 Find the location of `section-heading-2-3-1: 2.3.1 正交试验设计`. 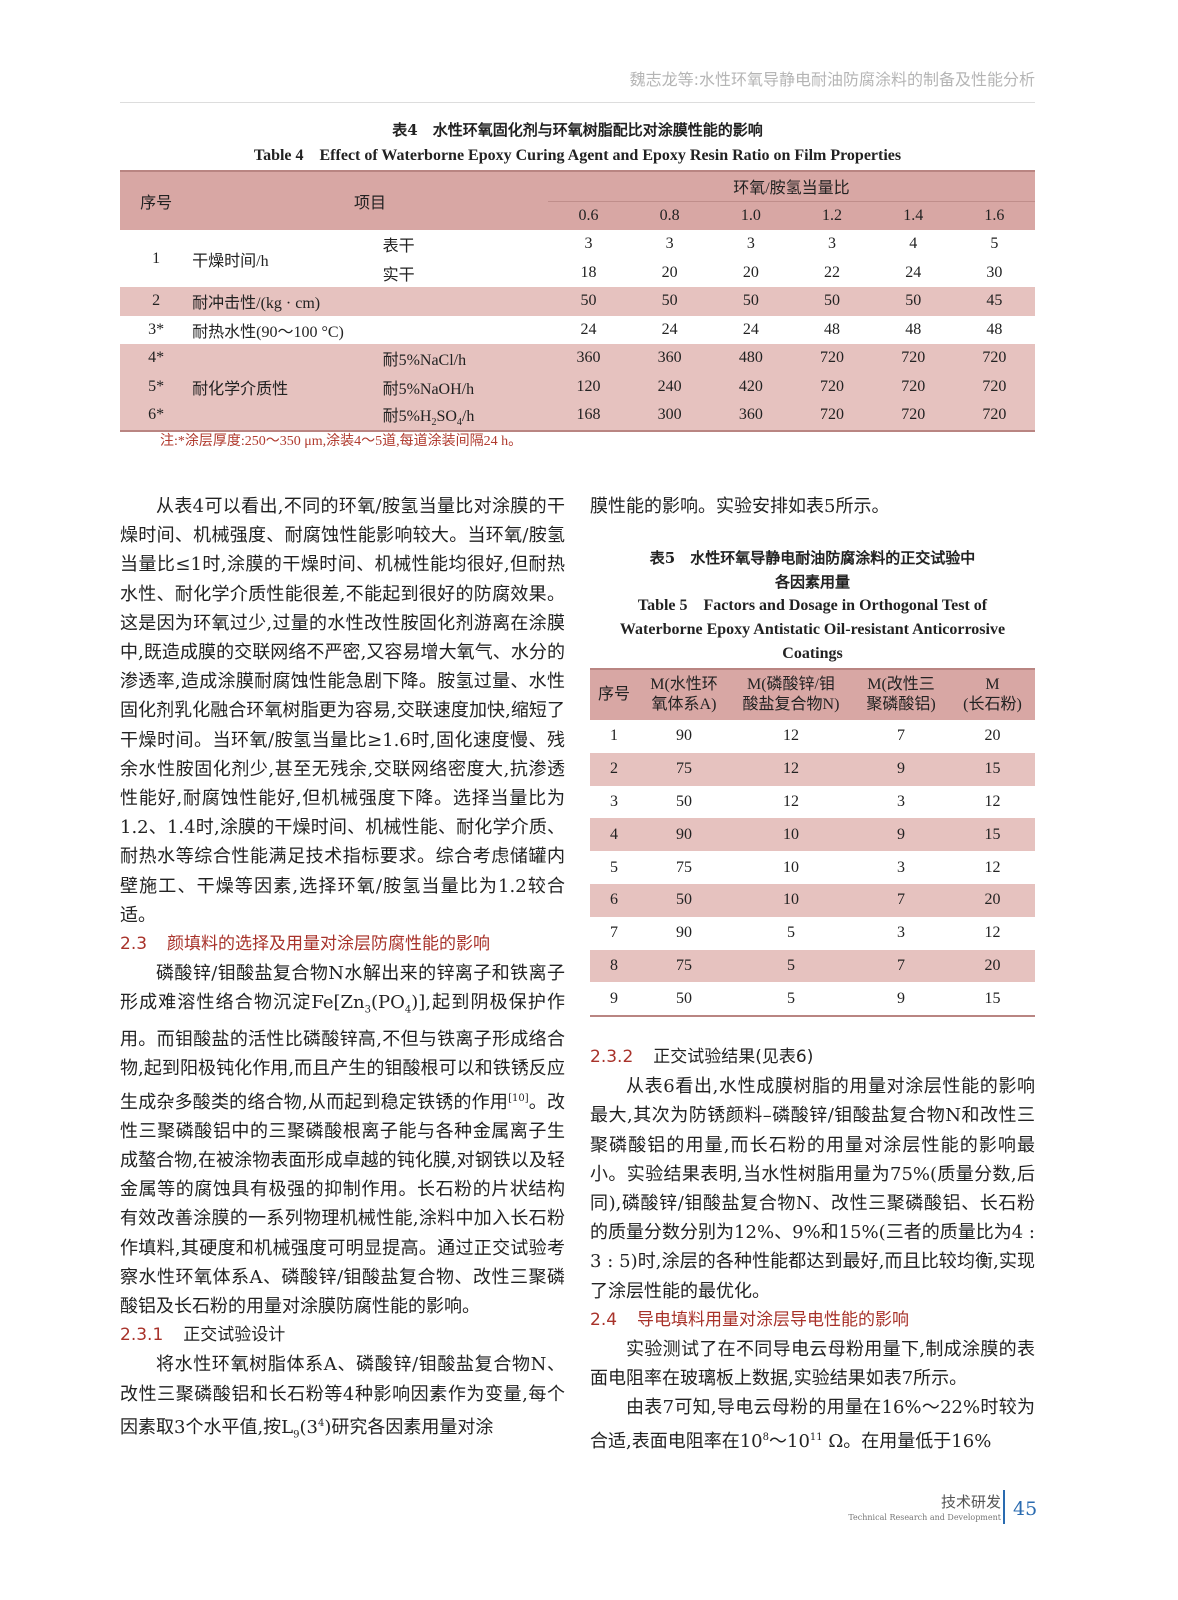

section-heading-2-3-1: 2.3.1 正交试验设计 is located at coordinates (342, 1335).